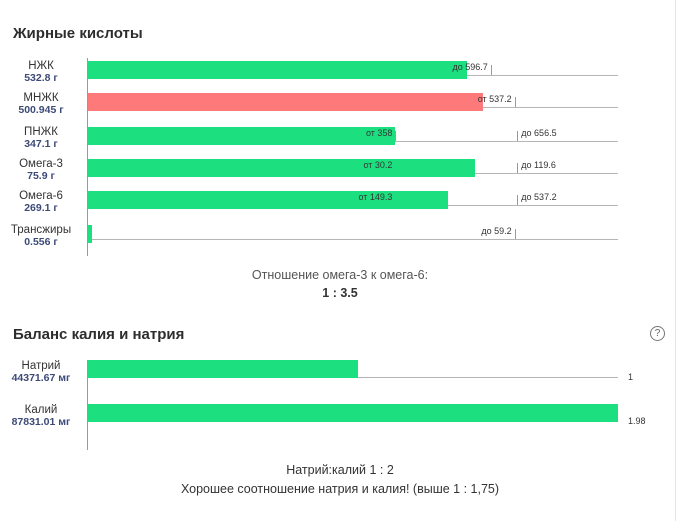 The image size is (680, 521). Describe the element at coordinates (631, 377) in the screenshot. I see `mineral-ratio-value: 1` at that location.